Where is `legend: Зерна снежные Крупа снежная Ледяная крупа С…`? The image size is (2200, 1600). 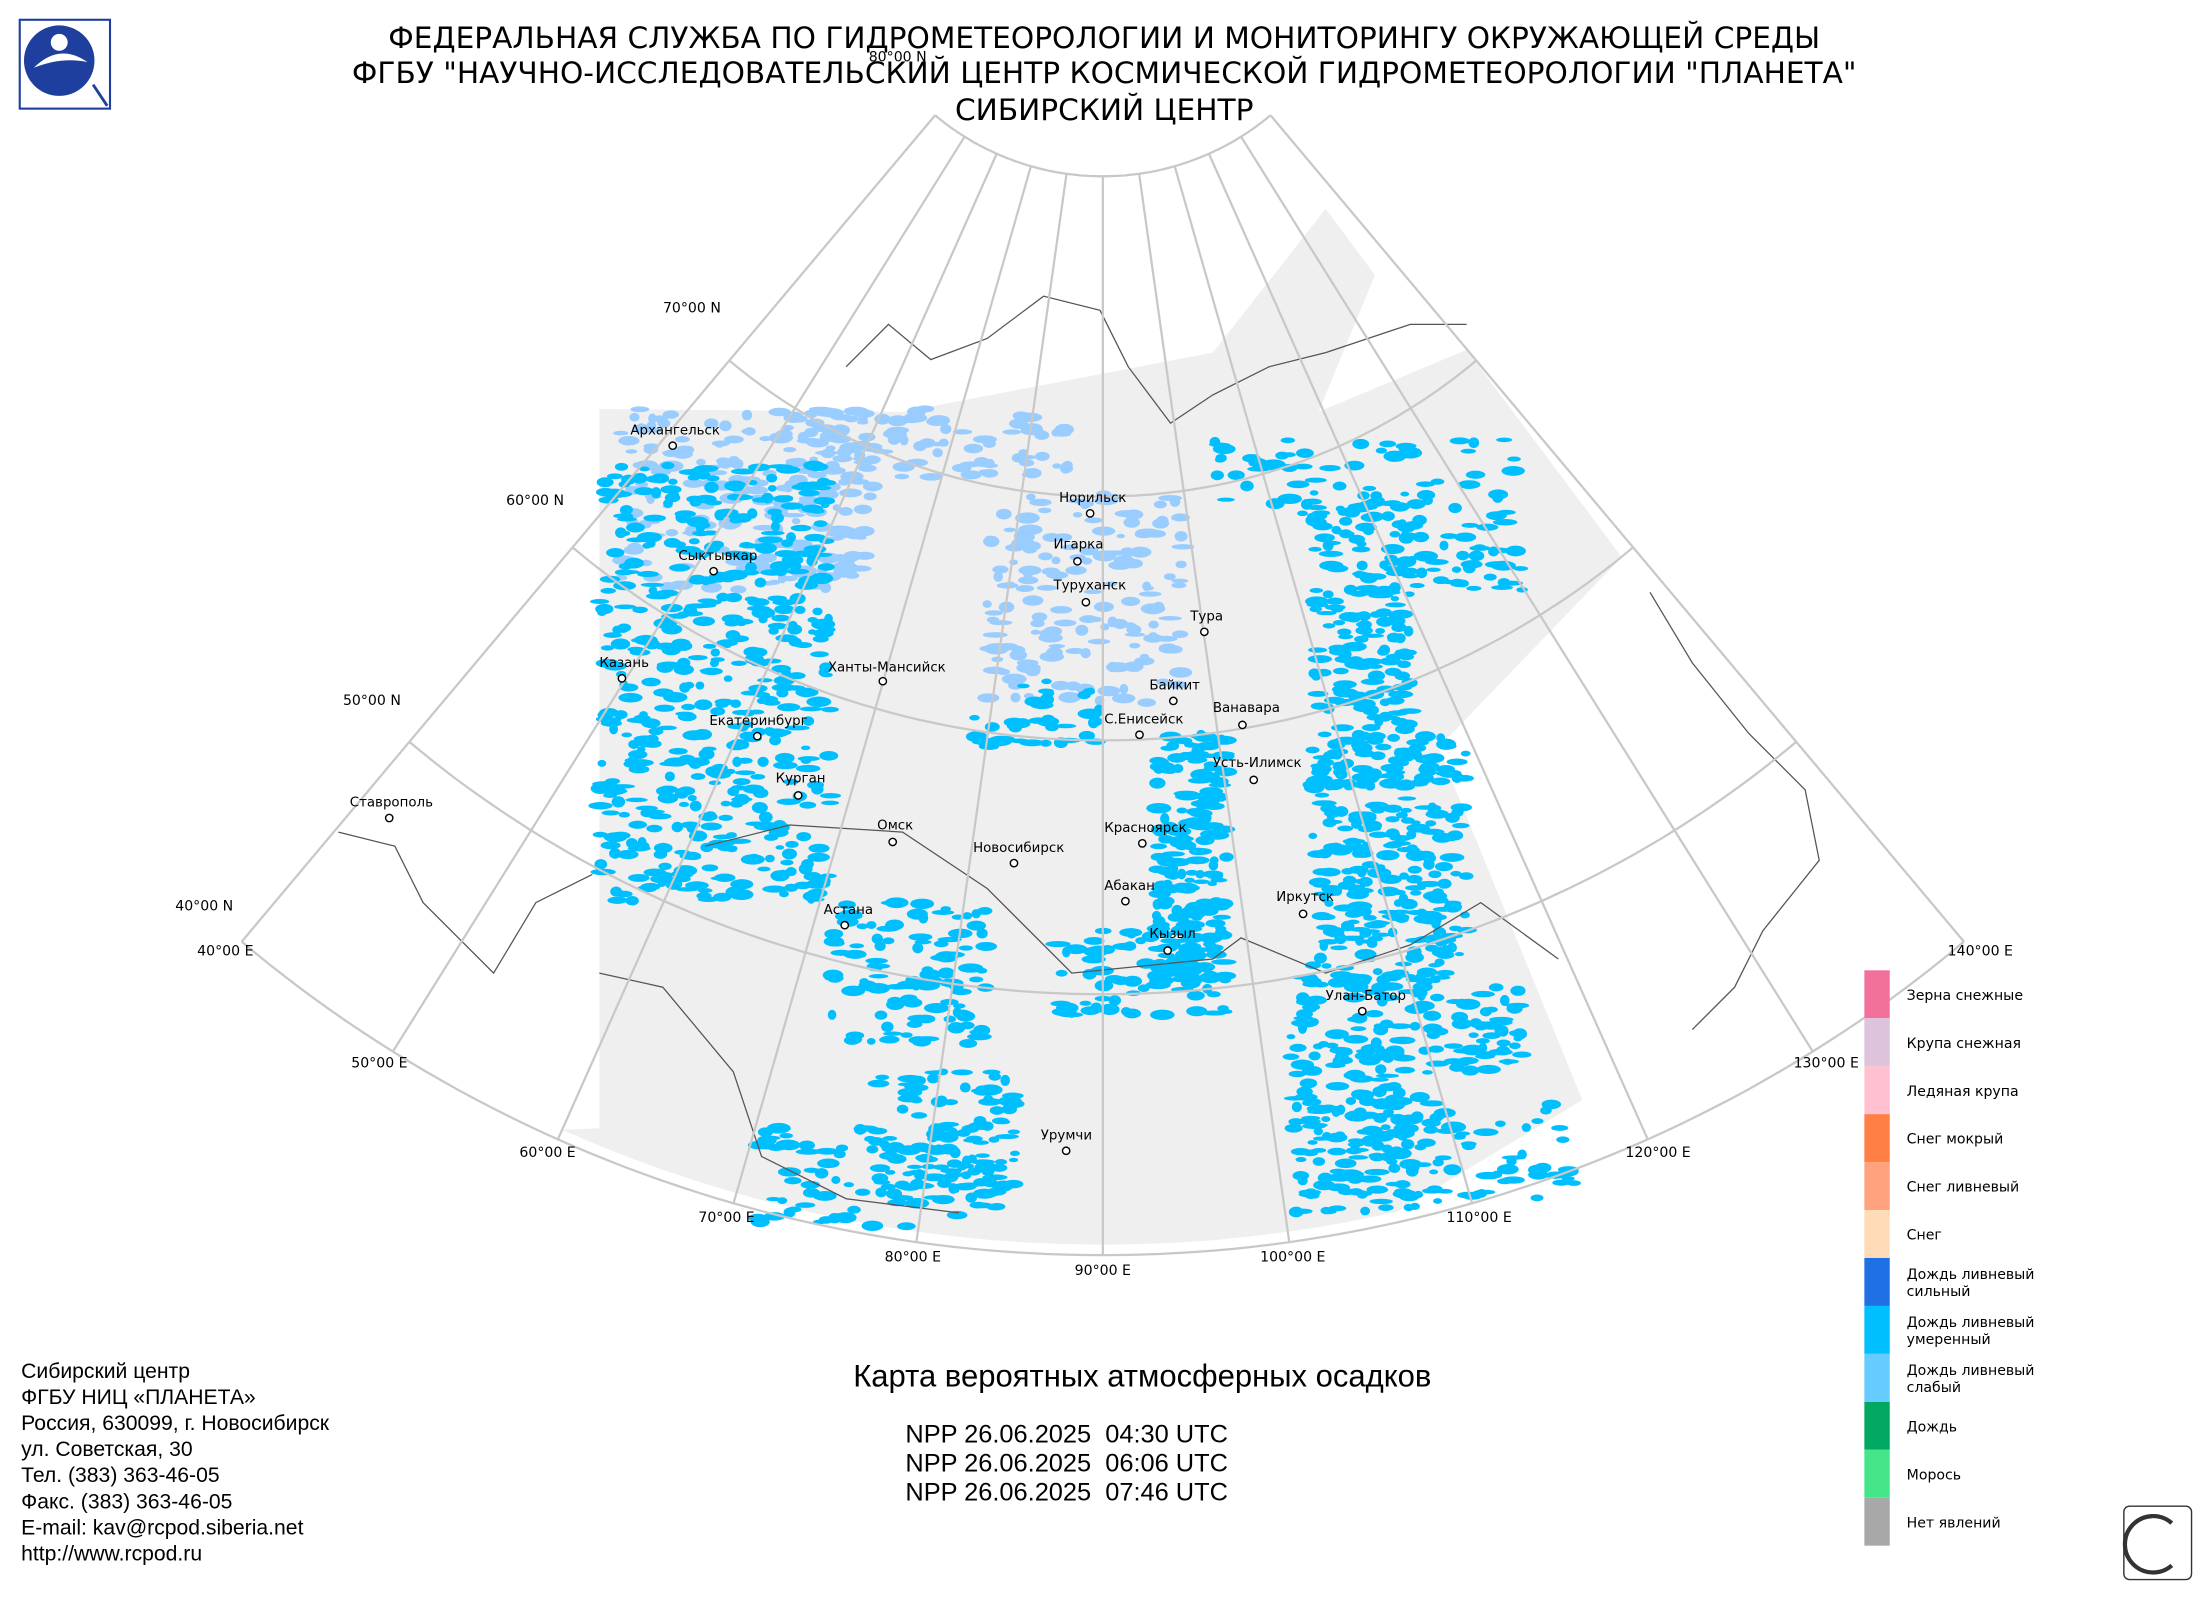
legend: Зерна снежные Крупа снежная Ледяная крупа С… is located at coordinates (1949, 1258).